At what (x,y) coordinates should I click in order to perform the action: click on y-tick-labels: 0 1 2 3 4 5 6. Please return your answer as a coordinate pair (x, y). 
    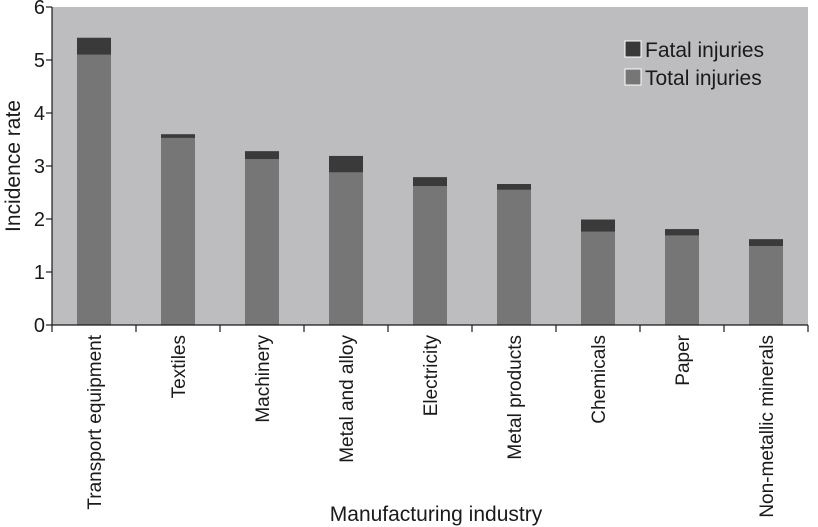
    Looking at the image, I should click on (39, 168).